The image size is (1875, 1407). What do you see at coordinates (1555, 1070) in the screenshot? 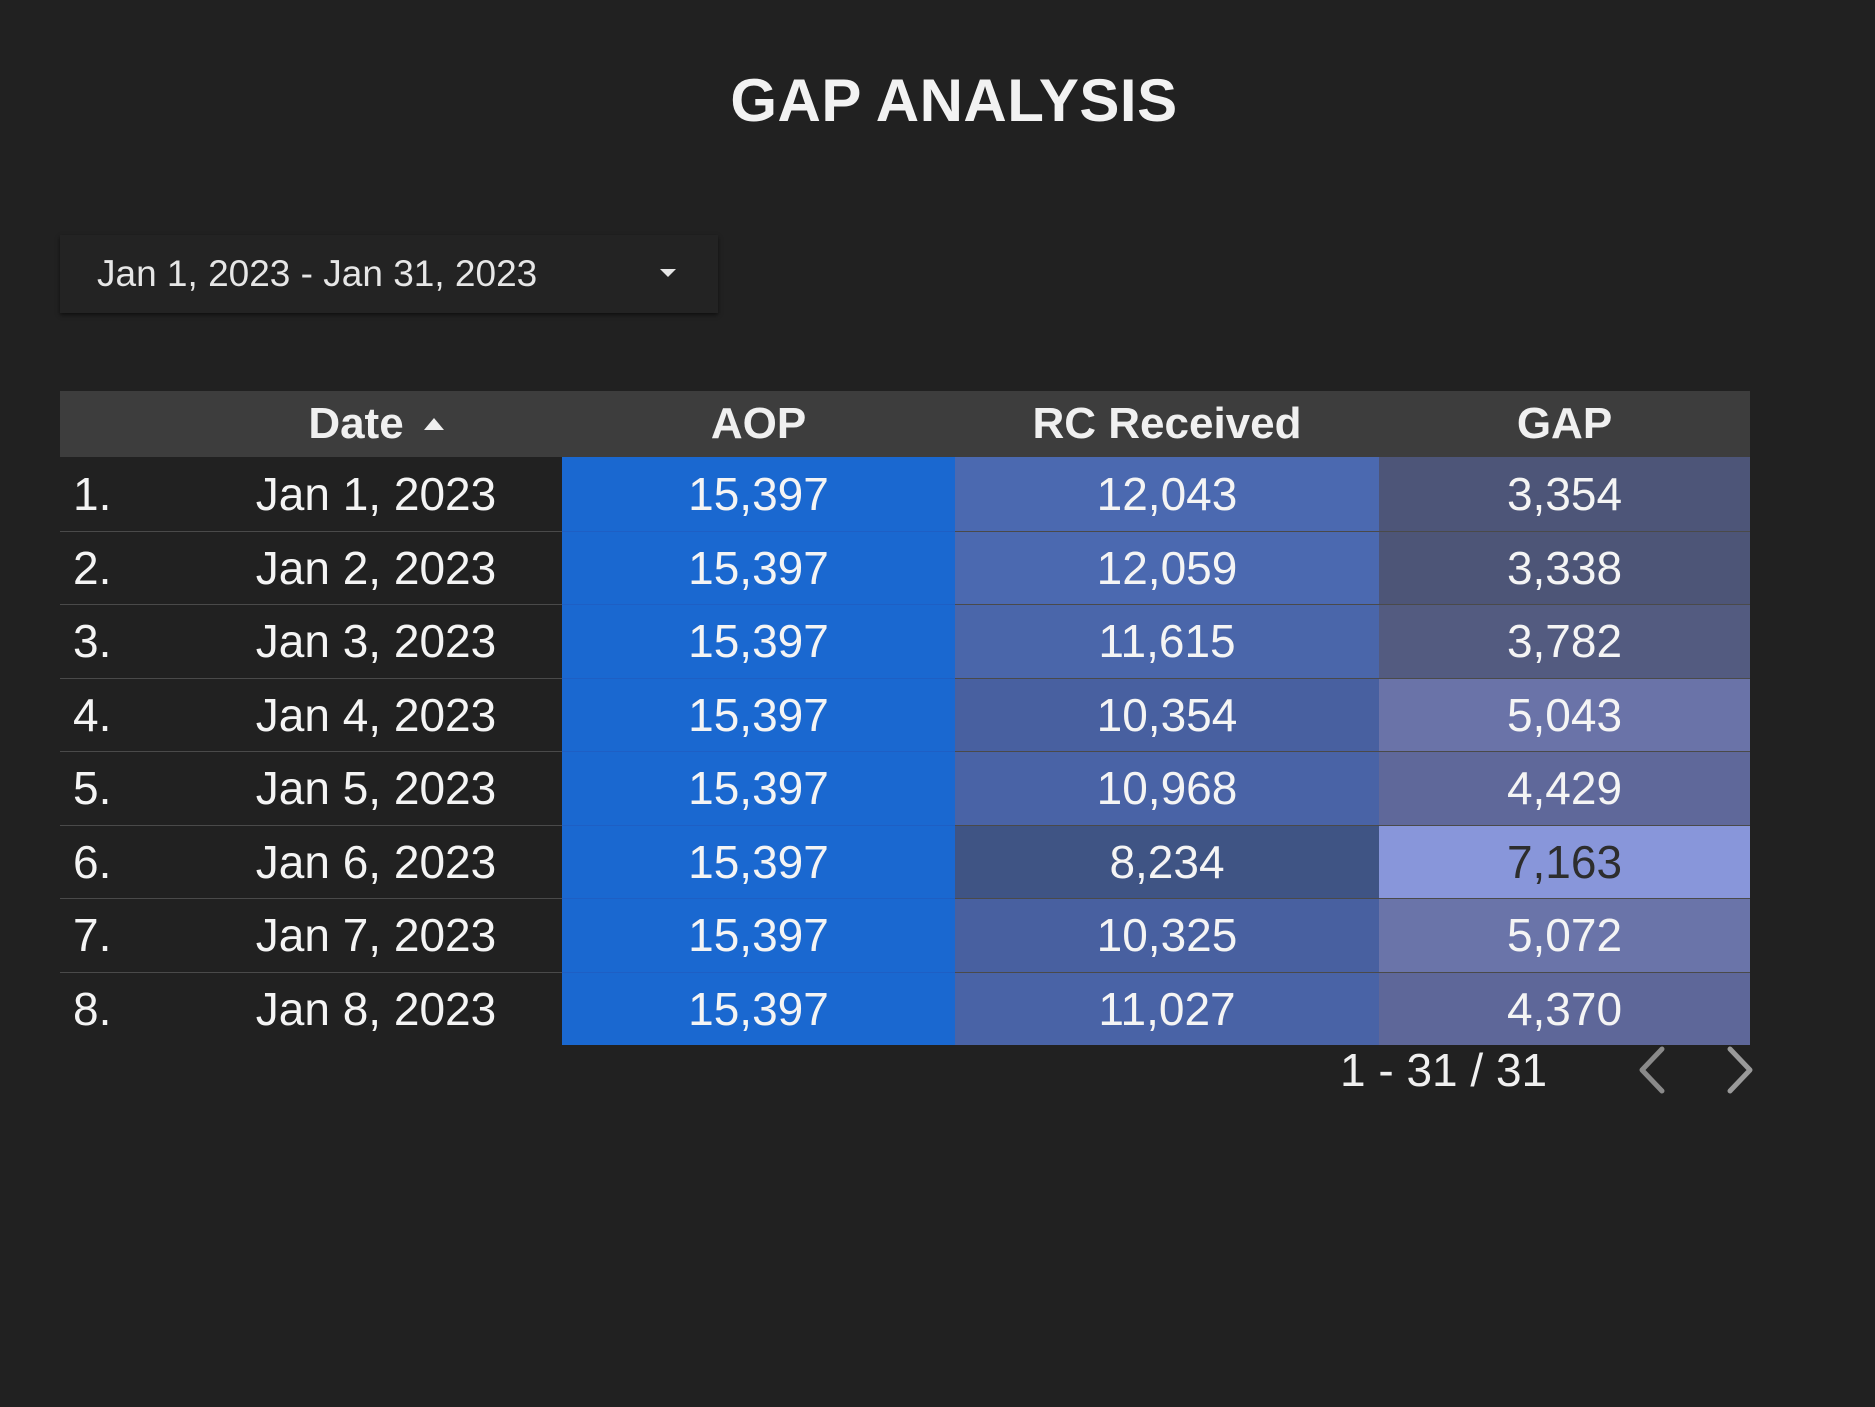
I see `pagination: 1 - 31 / 31` at bounding box center [1555, 1070].